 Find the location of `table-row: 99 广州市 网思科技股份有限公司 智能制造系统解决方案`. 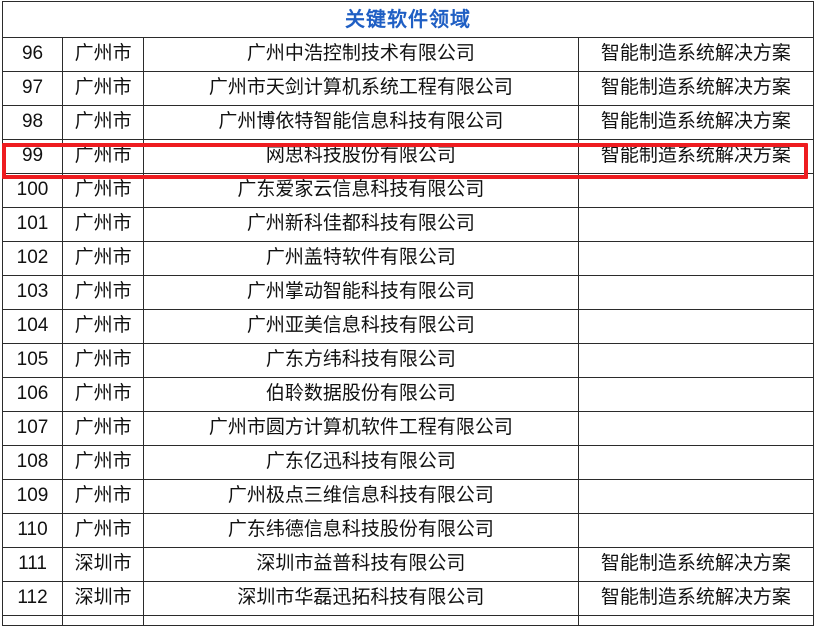

table-row: 99 广州市 网思科技股份有限公司 智能制造系统解决方案 is located at coordinates (408, 156).